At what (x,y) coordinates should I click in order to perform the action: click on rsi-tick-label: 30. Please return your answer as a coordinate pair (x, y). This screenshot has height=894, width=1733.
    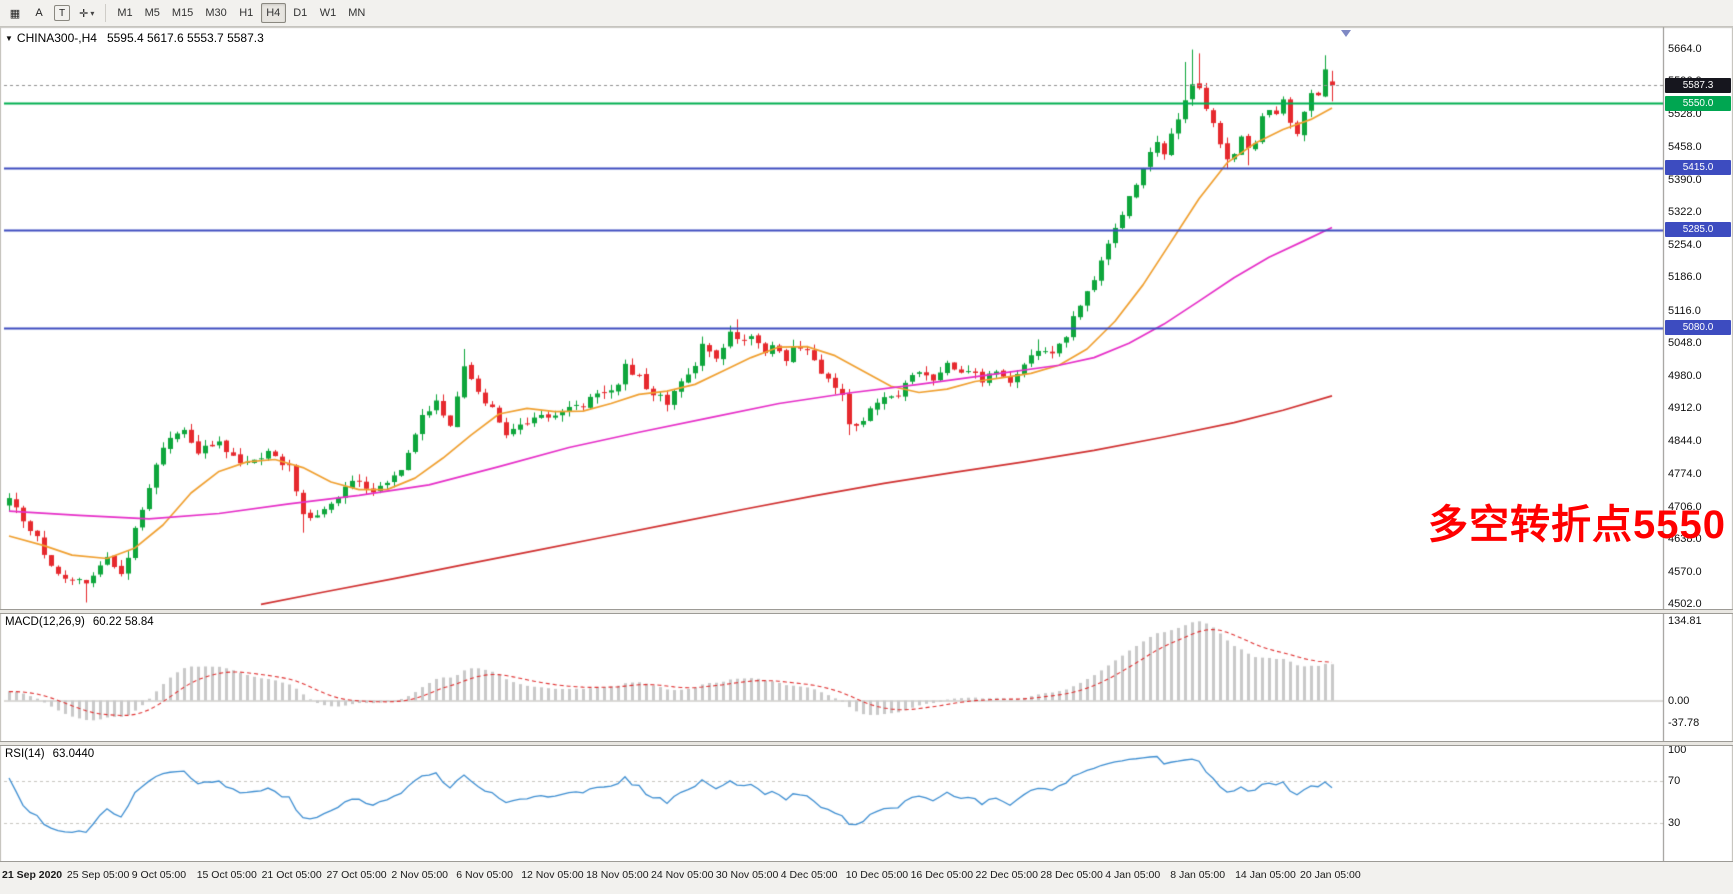
    Looking at the image, I should click on (1674, 823).